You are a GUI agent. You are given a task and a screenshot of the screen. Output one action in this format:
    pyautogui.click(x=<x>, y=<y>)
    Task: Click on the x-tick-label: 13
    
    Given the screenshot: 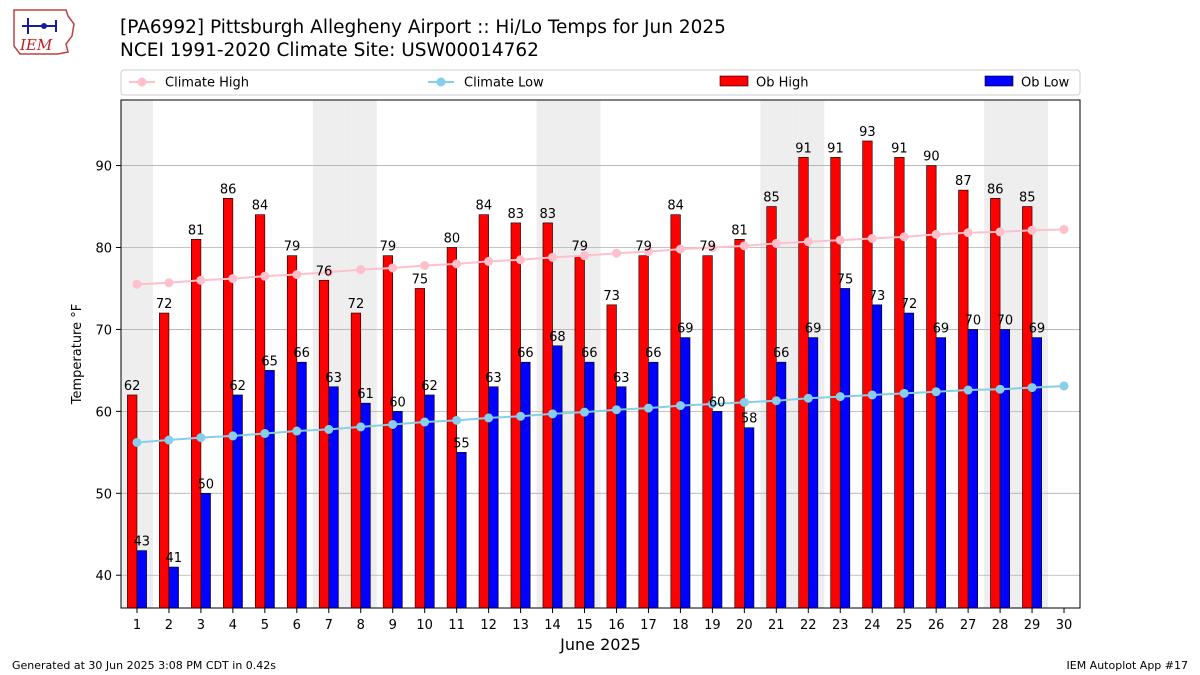 What is the action you would take?
    pyautogui.click(x=520, y=625)
    